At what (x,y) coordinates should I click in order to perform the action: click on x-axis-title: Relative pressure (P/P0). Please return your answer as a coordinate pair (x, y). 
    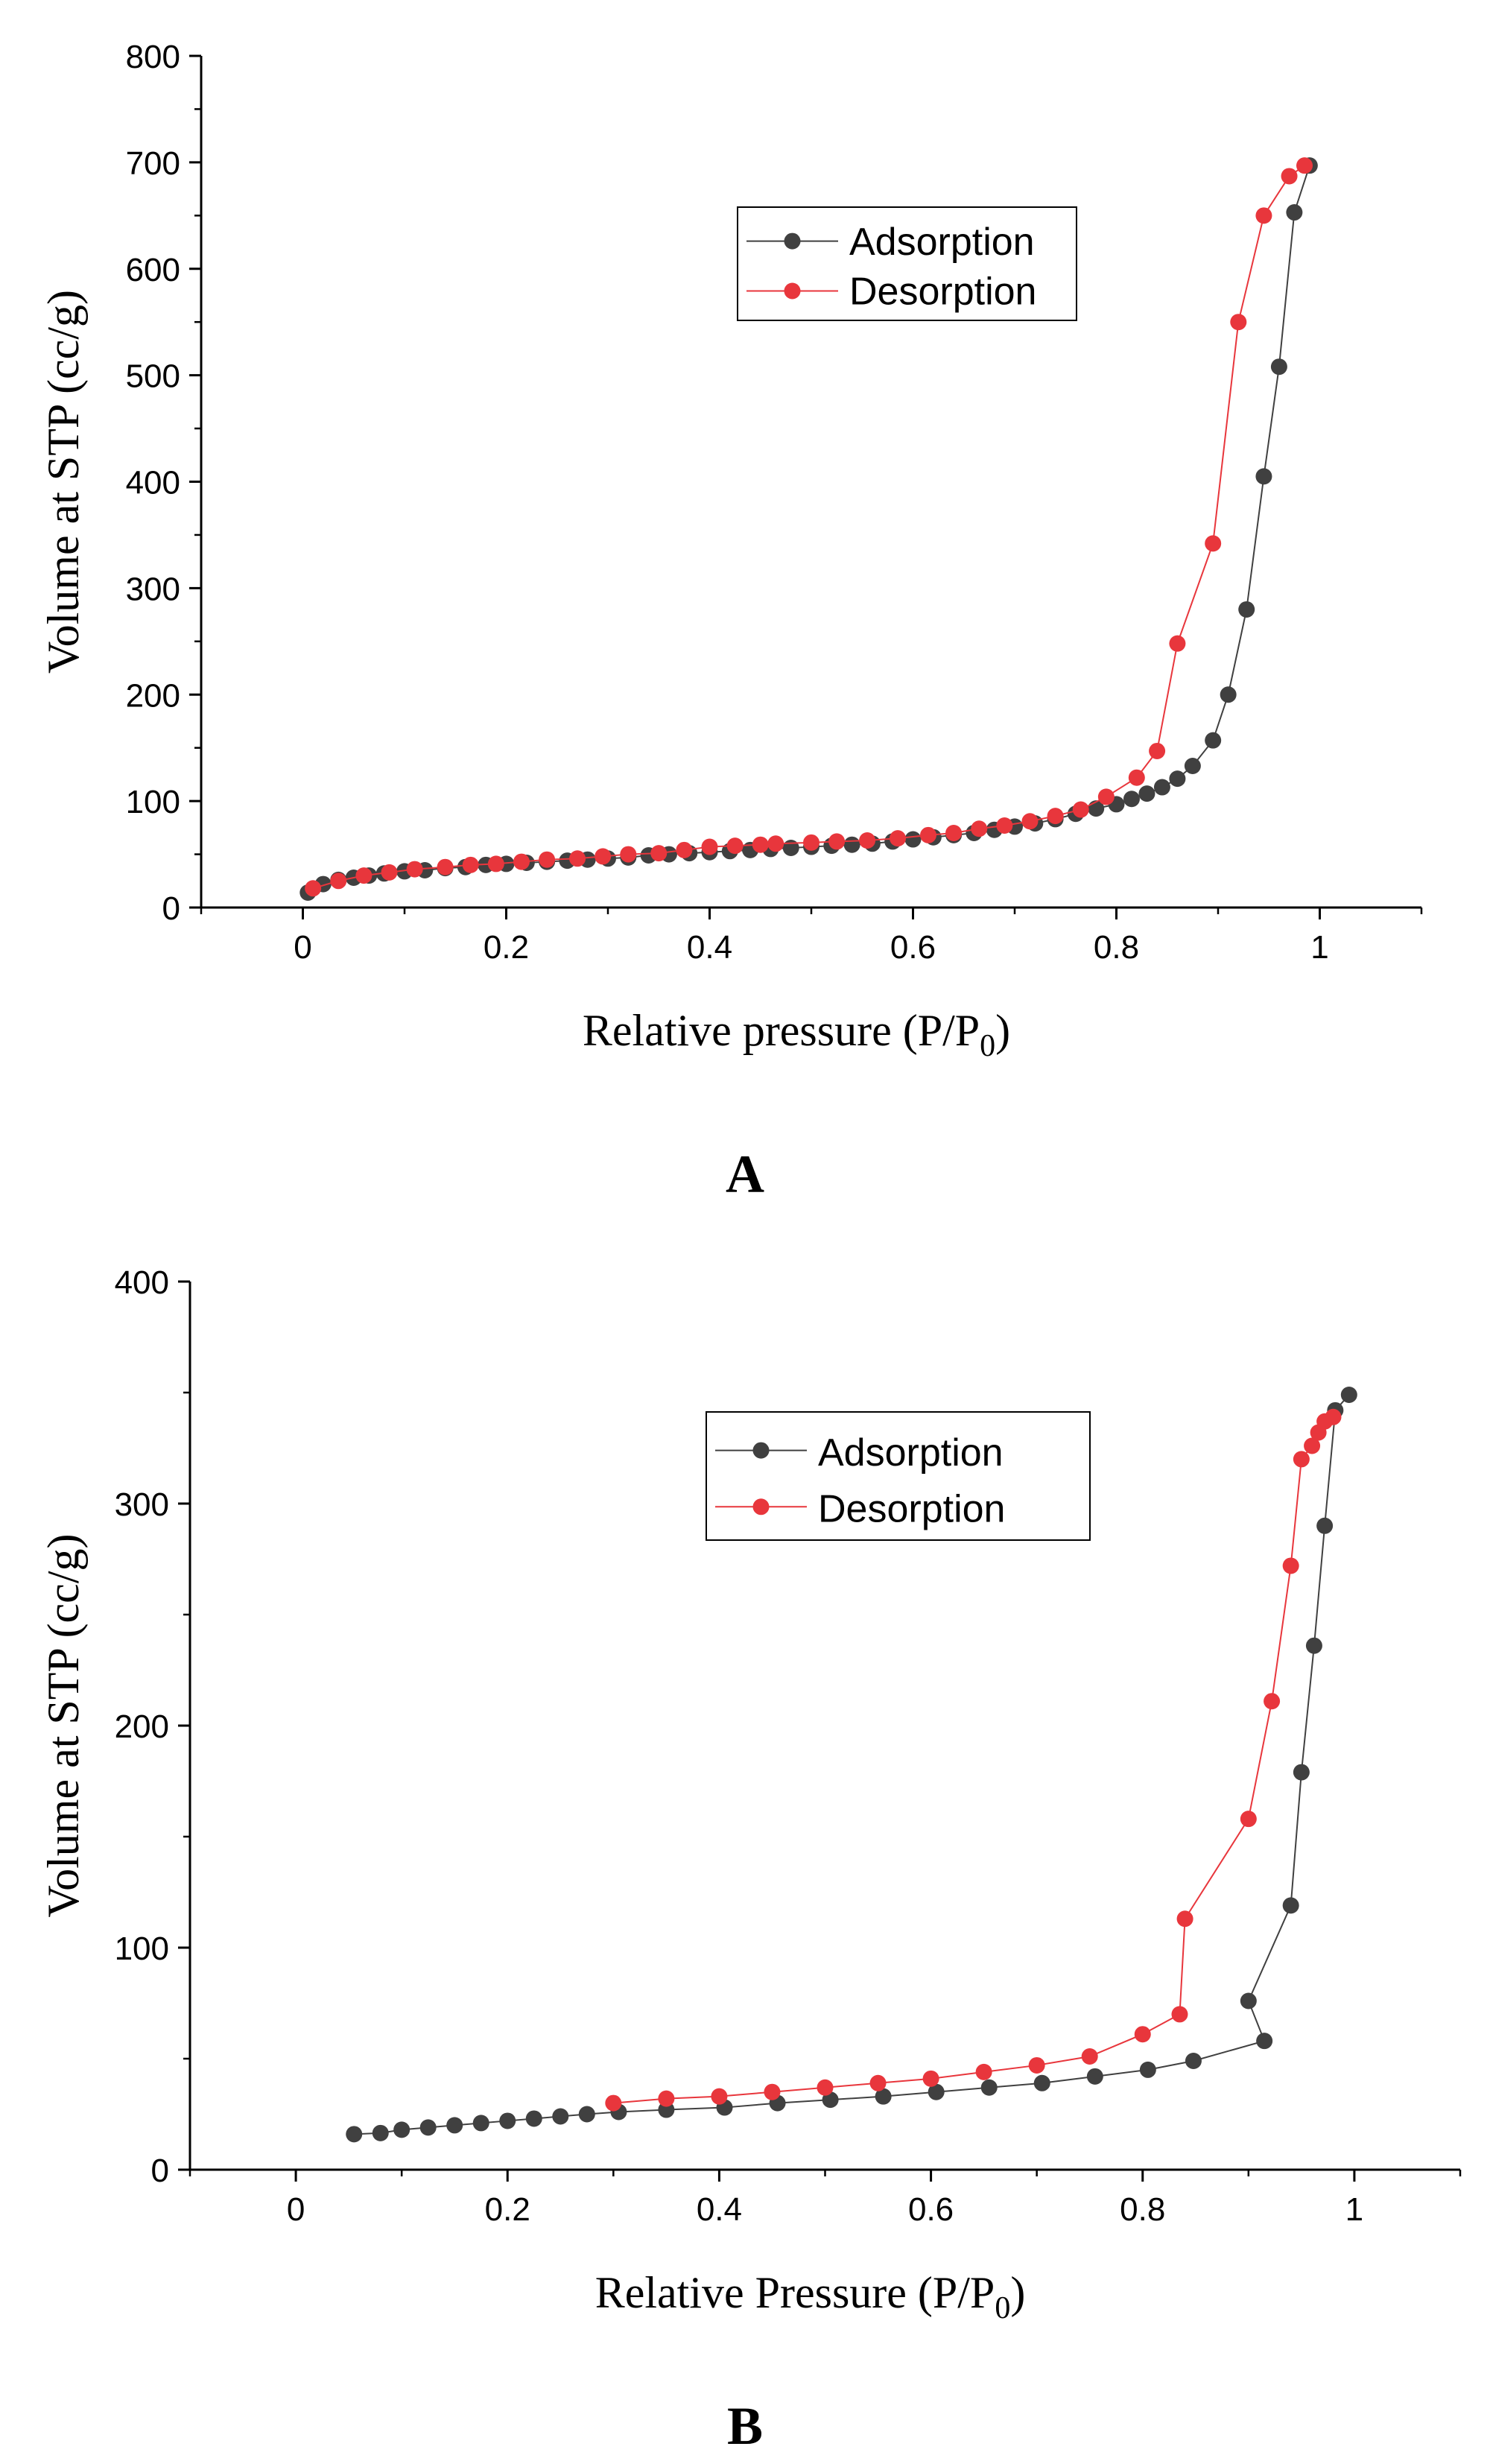
    Looking at the image, I should click on (797, 1034).